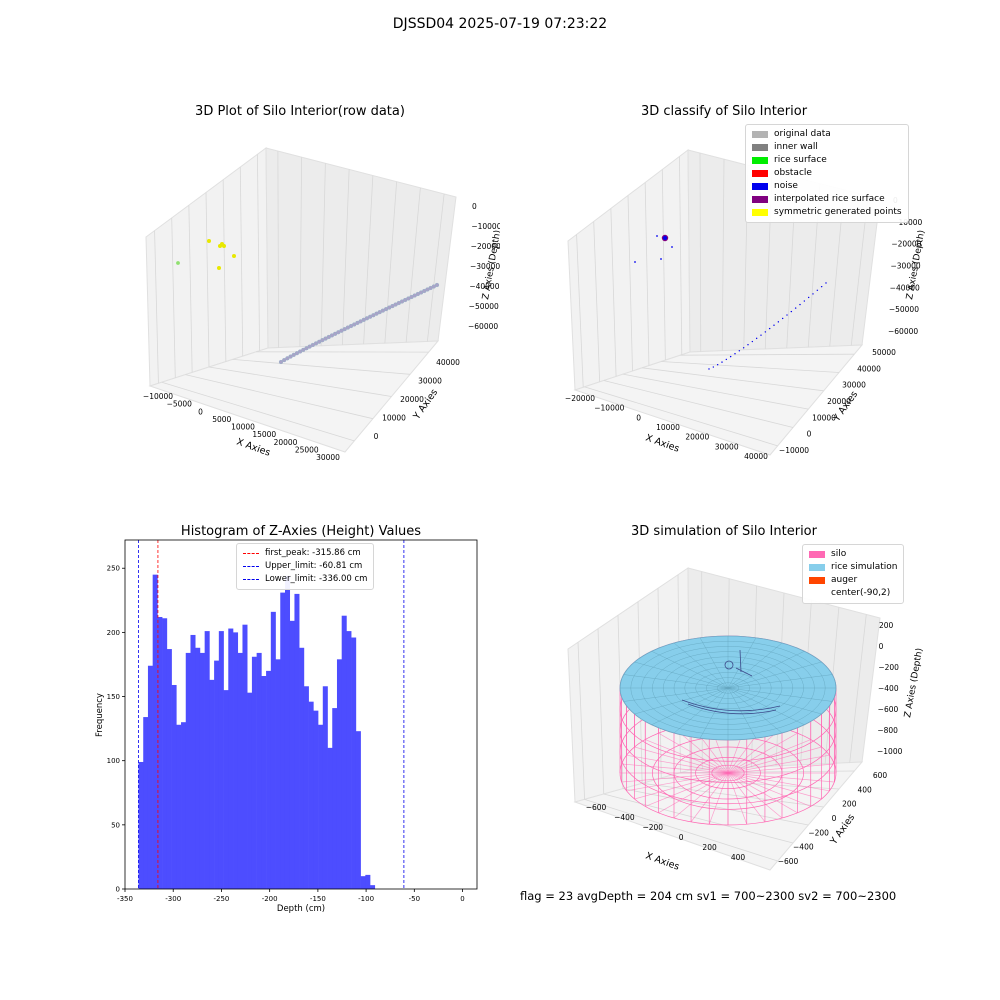 The image size is (1000, 1000). I want to click on legend-entry: noise, so click(827, 186).